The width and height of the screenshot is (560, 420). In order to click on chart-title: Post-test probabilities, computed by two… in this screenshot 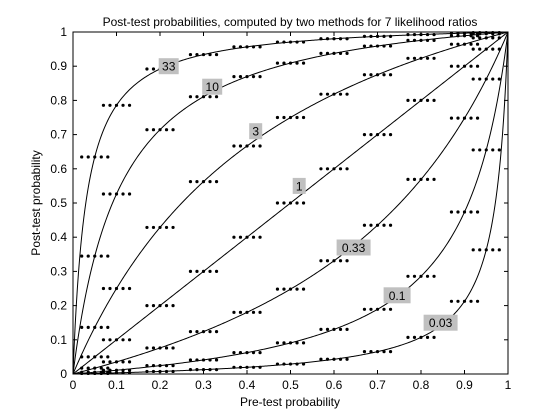, I will do `click(290, 22)`.